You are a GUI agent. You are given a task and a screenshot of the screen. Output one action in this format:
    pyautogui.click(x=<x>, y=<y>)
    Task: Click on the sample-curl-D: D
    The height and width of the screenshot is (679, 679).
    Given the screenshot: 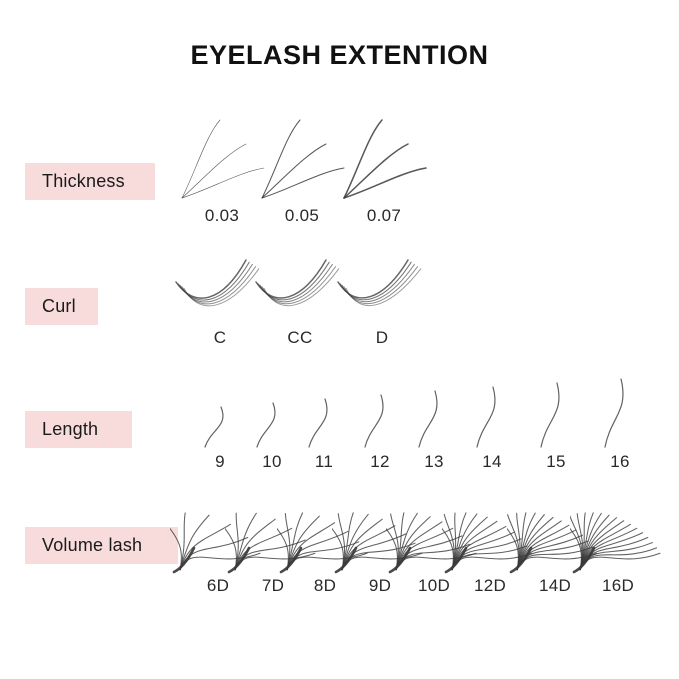 What is the action you would take?
    pyautogui.click(x=382, y=302)
    